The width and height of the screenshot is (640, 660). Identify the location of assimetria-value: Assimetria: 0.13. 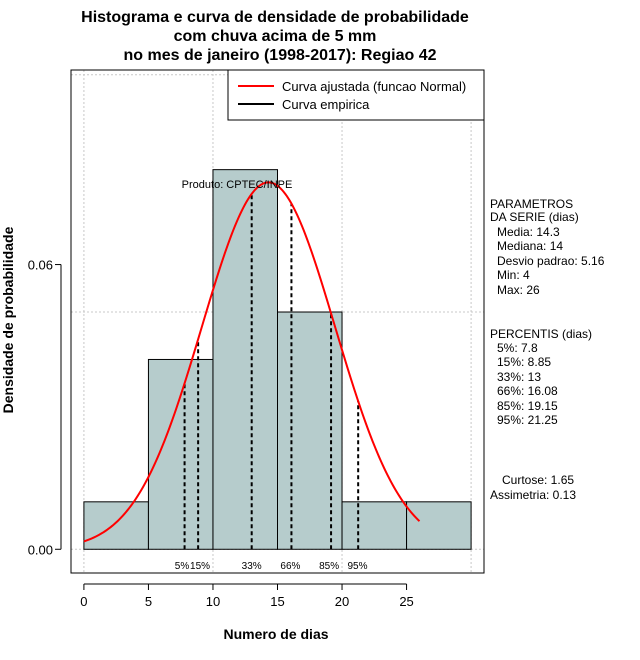
(533, 495).